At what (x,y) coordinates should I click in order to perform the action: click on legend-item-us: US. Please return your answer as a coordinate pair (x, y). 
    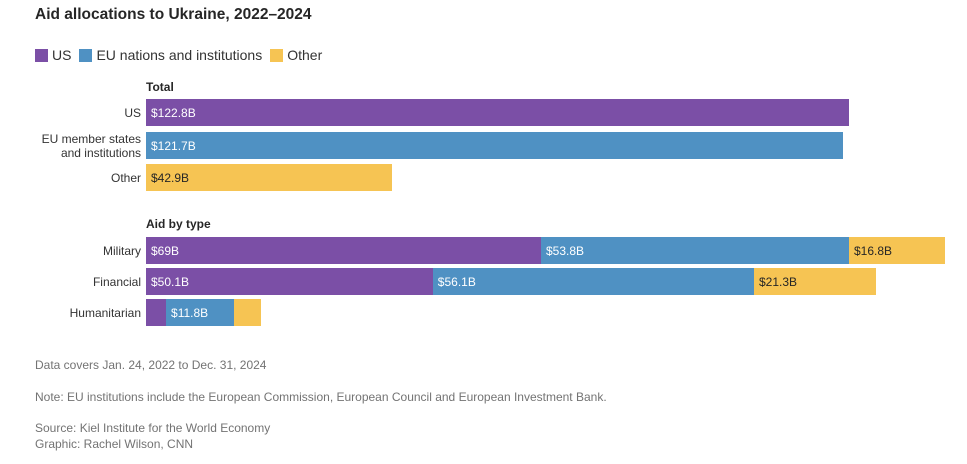
    Looking at the image, I should click on (53, 55).